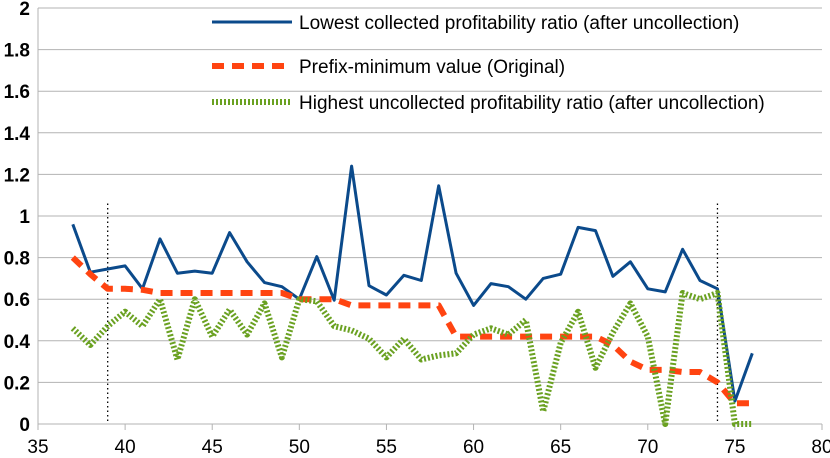 The height and width of the screenshot is (458, 830). What do you see at coordinates (24, 217) in the screenshot?
I see `y-tick-label: 1` at bounding box center [24, 217].